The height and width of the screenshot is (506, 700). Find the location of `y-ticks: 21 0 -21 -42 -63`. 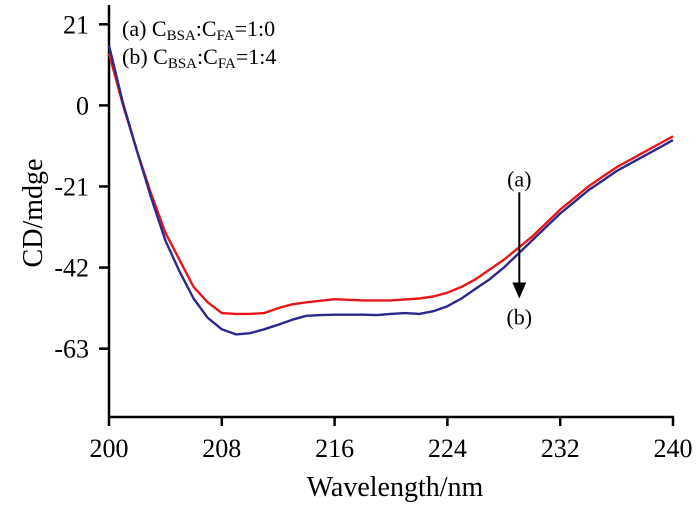

y-ticks: 21 0 -21 -42 -63 is located at coordinates (81, 187).